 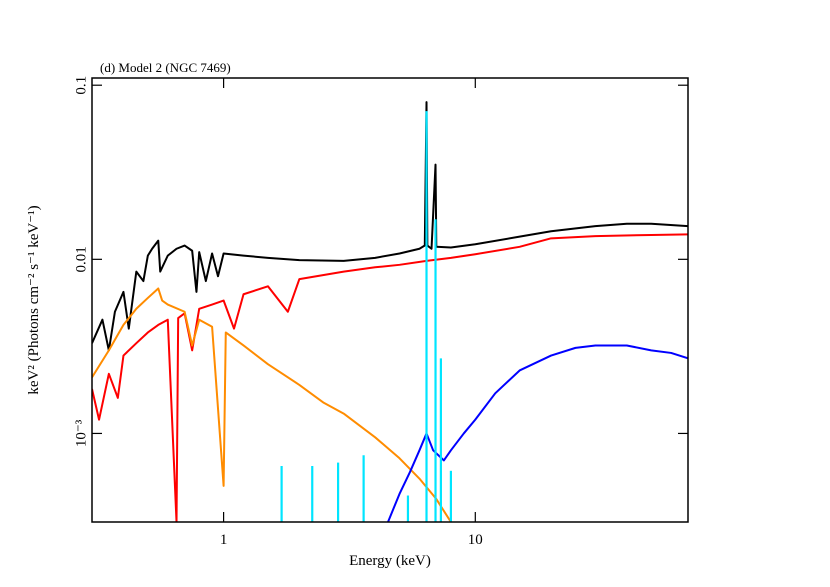 I want to click on chart-title: (d) Model 2 (NGC 7469), so click(x=165, y=67).